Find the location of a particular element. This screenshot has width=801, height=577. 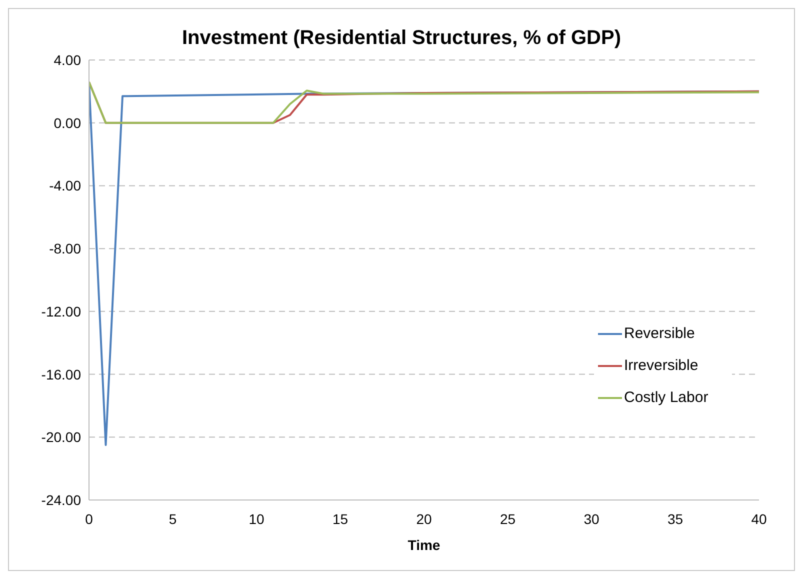

y-tick-label: -24.00 is located at coordinates (61, 500).